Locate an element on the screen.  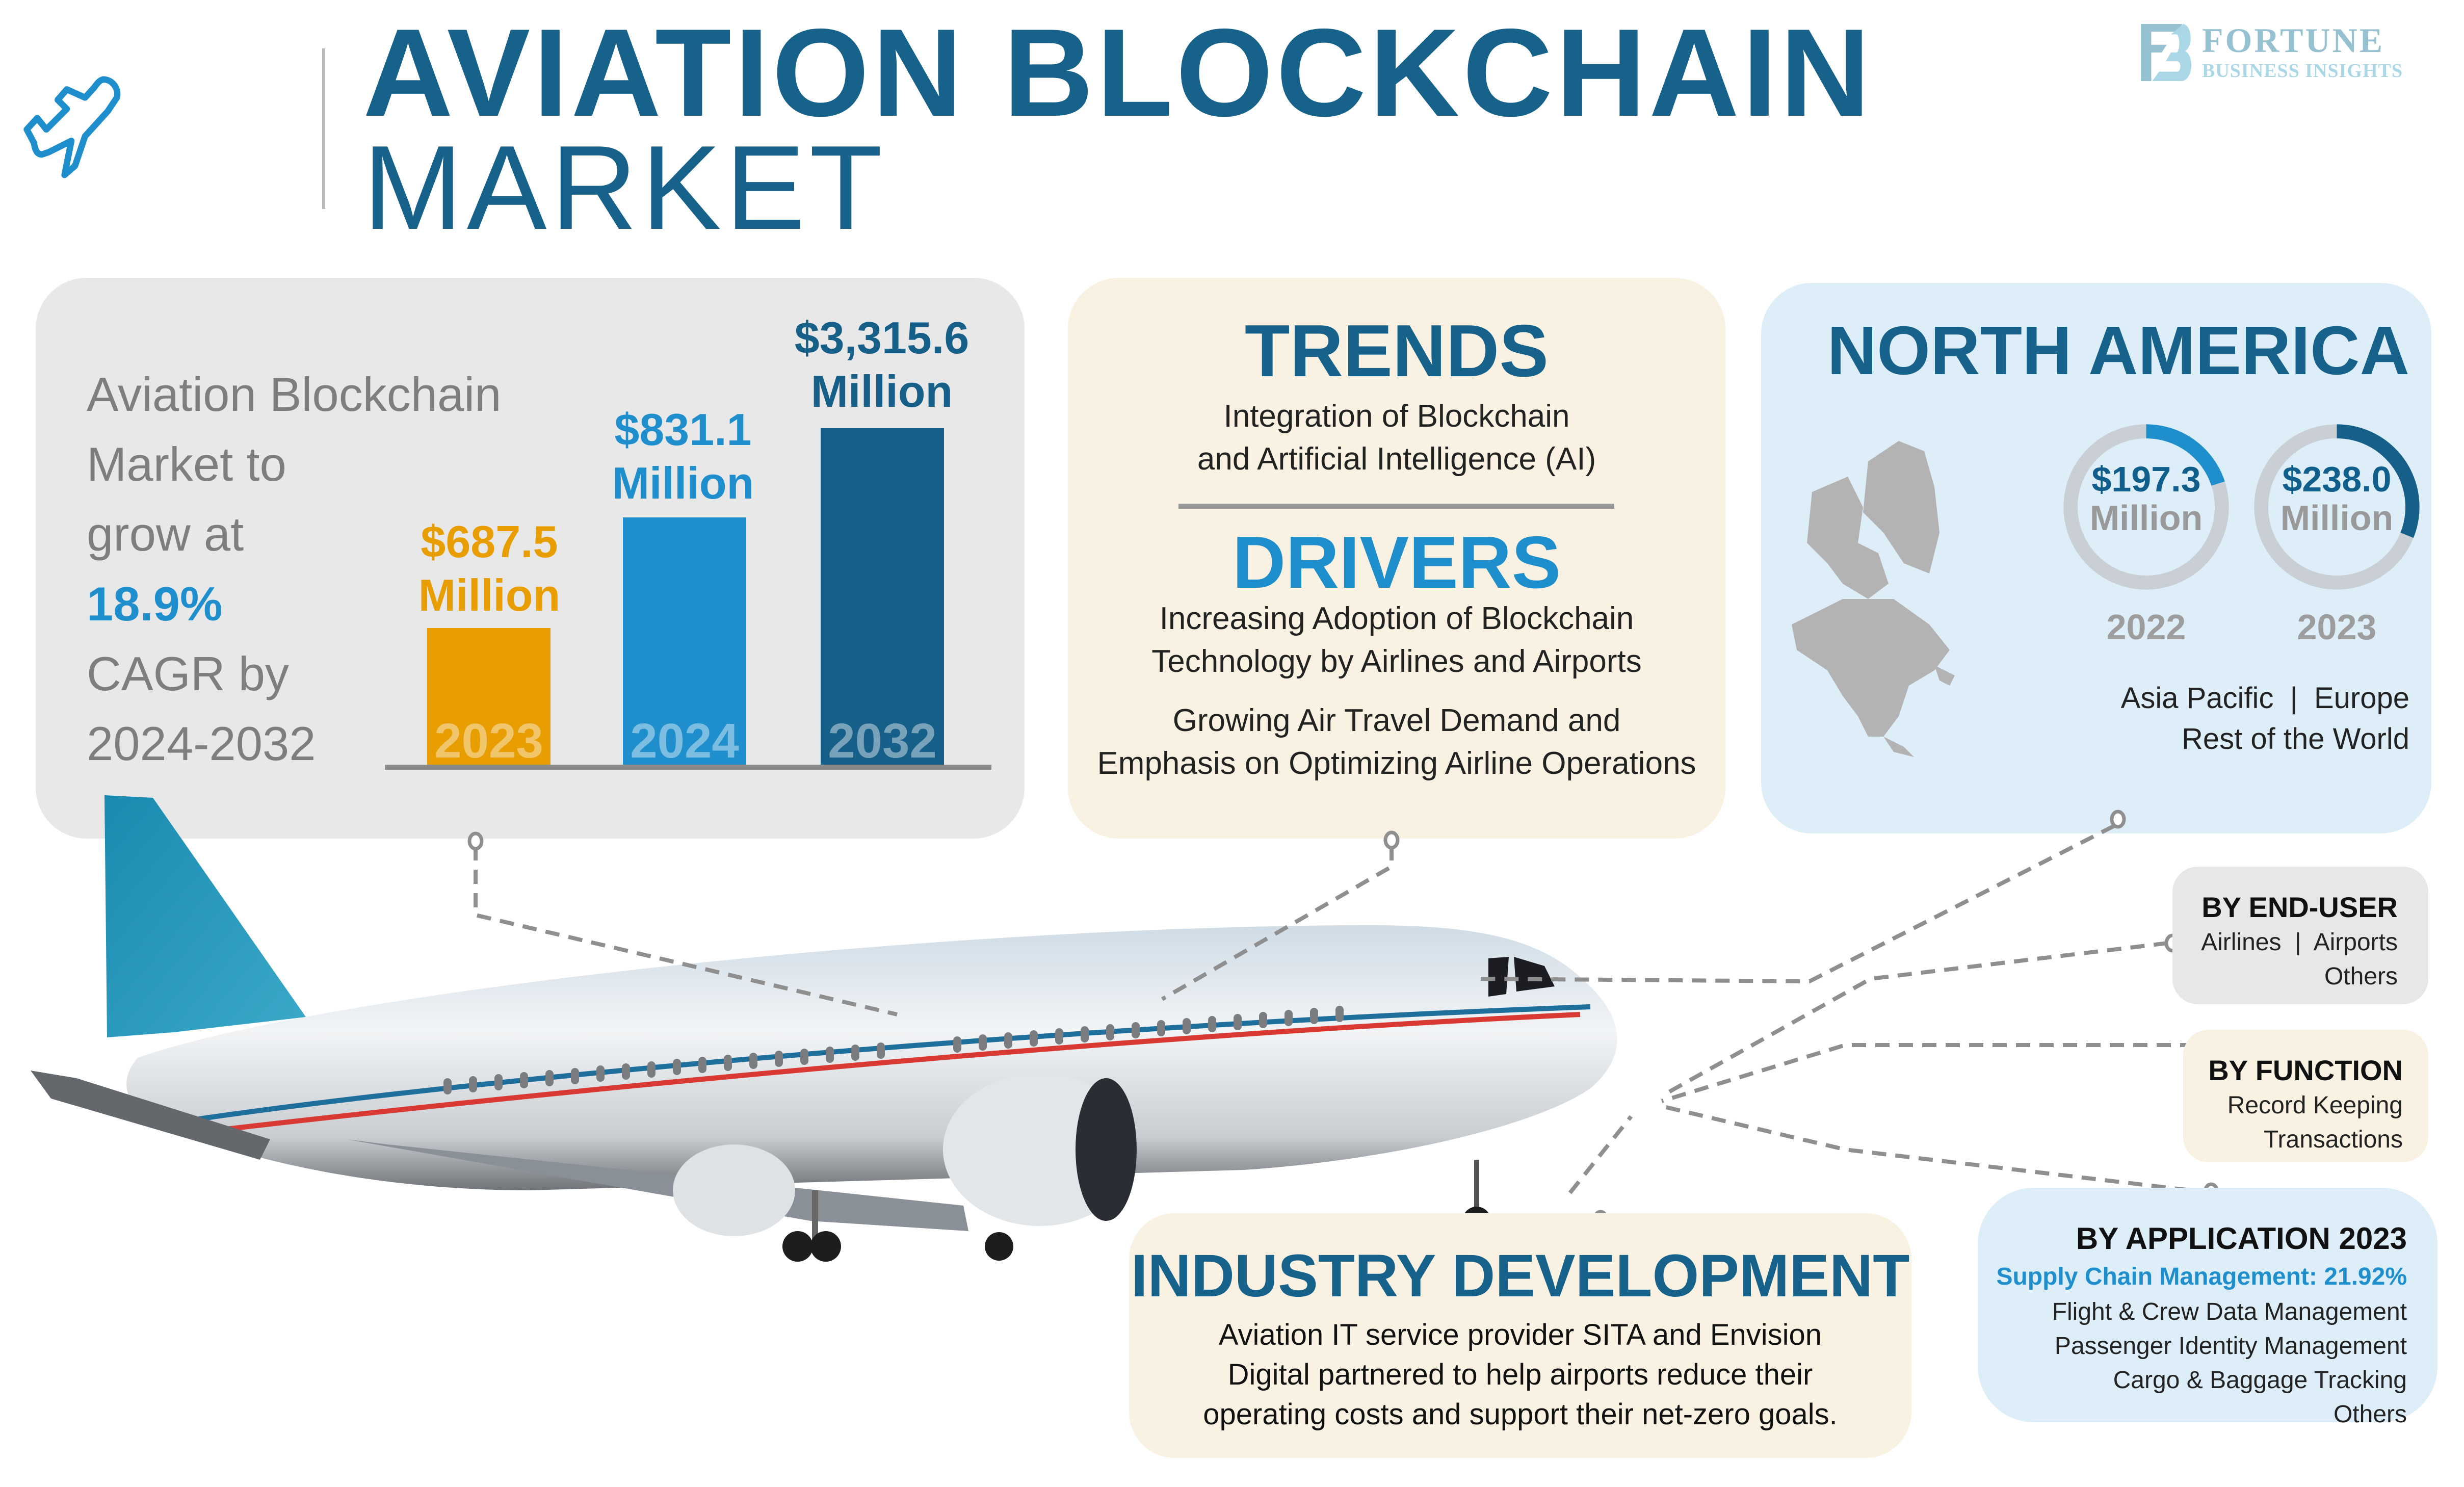
bar-year-label: 2024 is located at coordinates (684, 741).